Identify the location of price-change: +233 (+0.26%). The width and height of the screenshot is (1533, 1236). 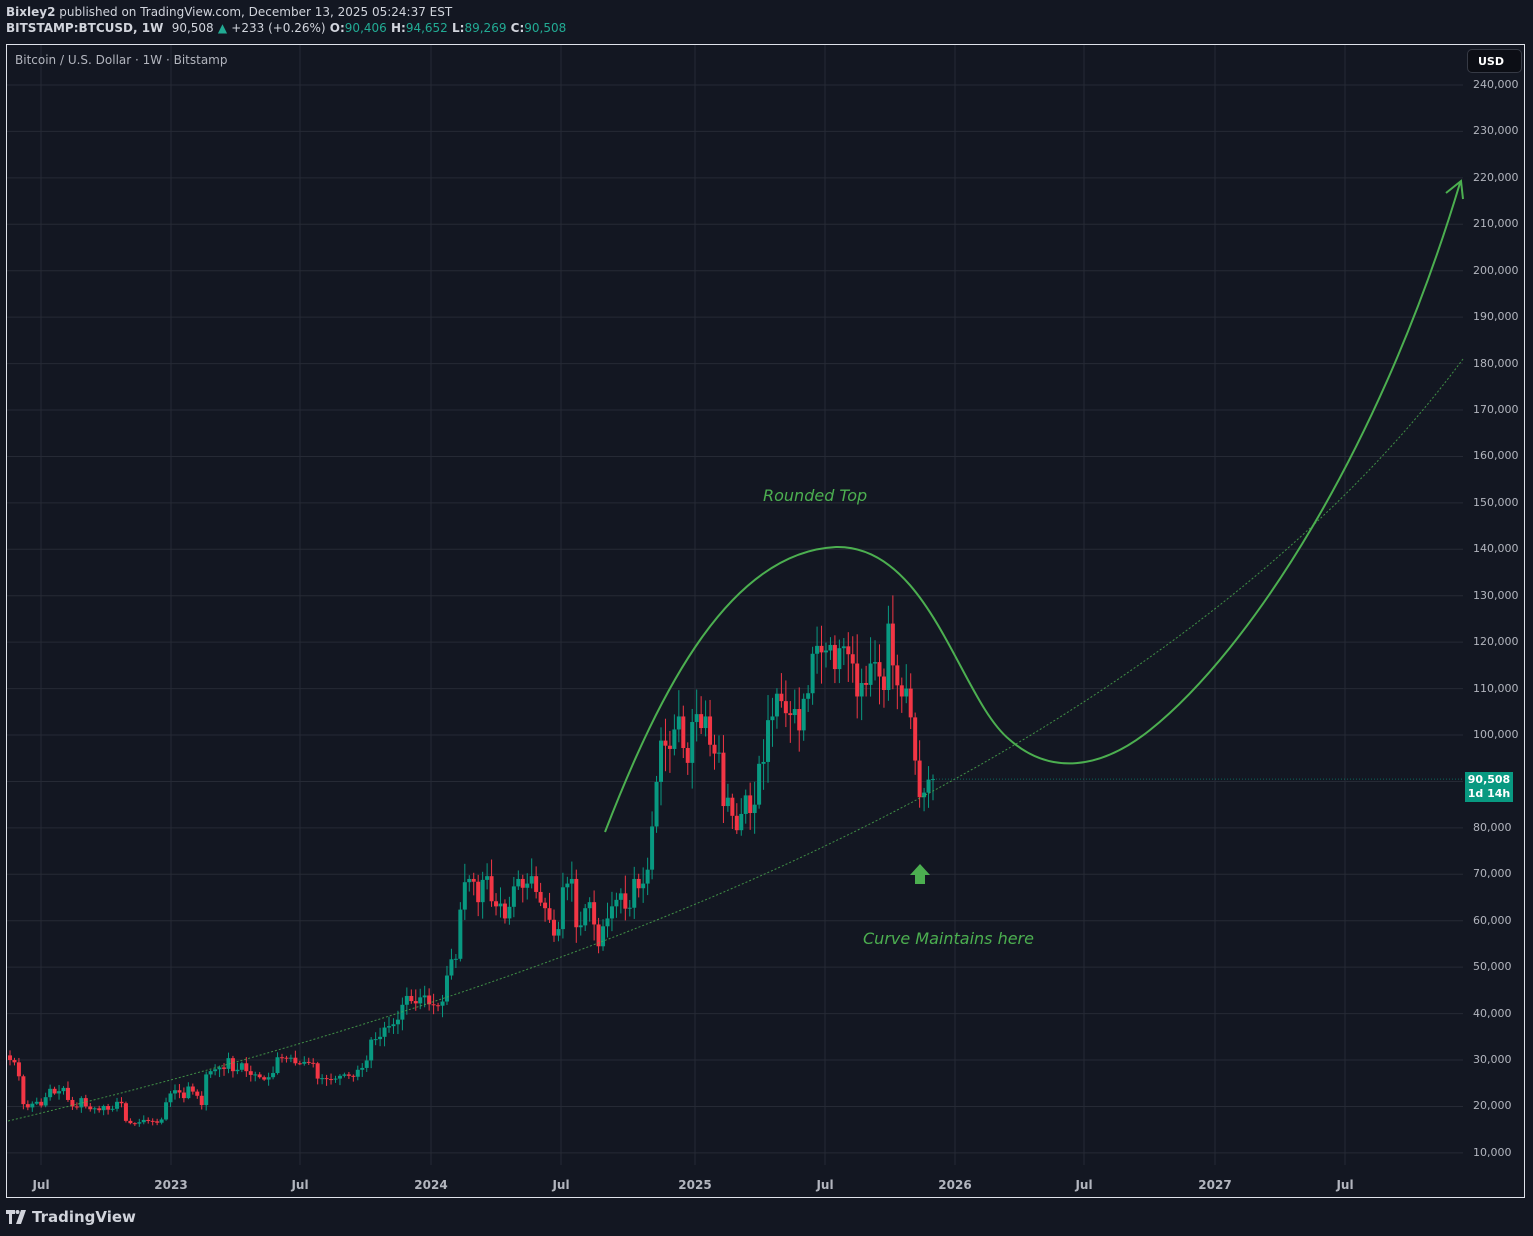
(278, 28).